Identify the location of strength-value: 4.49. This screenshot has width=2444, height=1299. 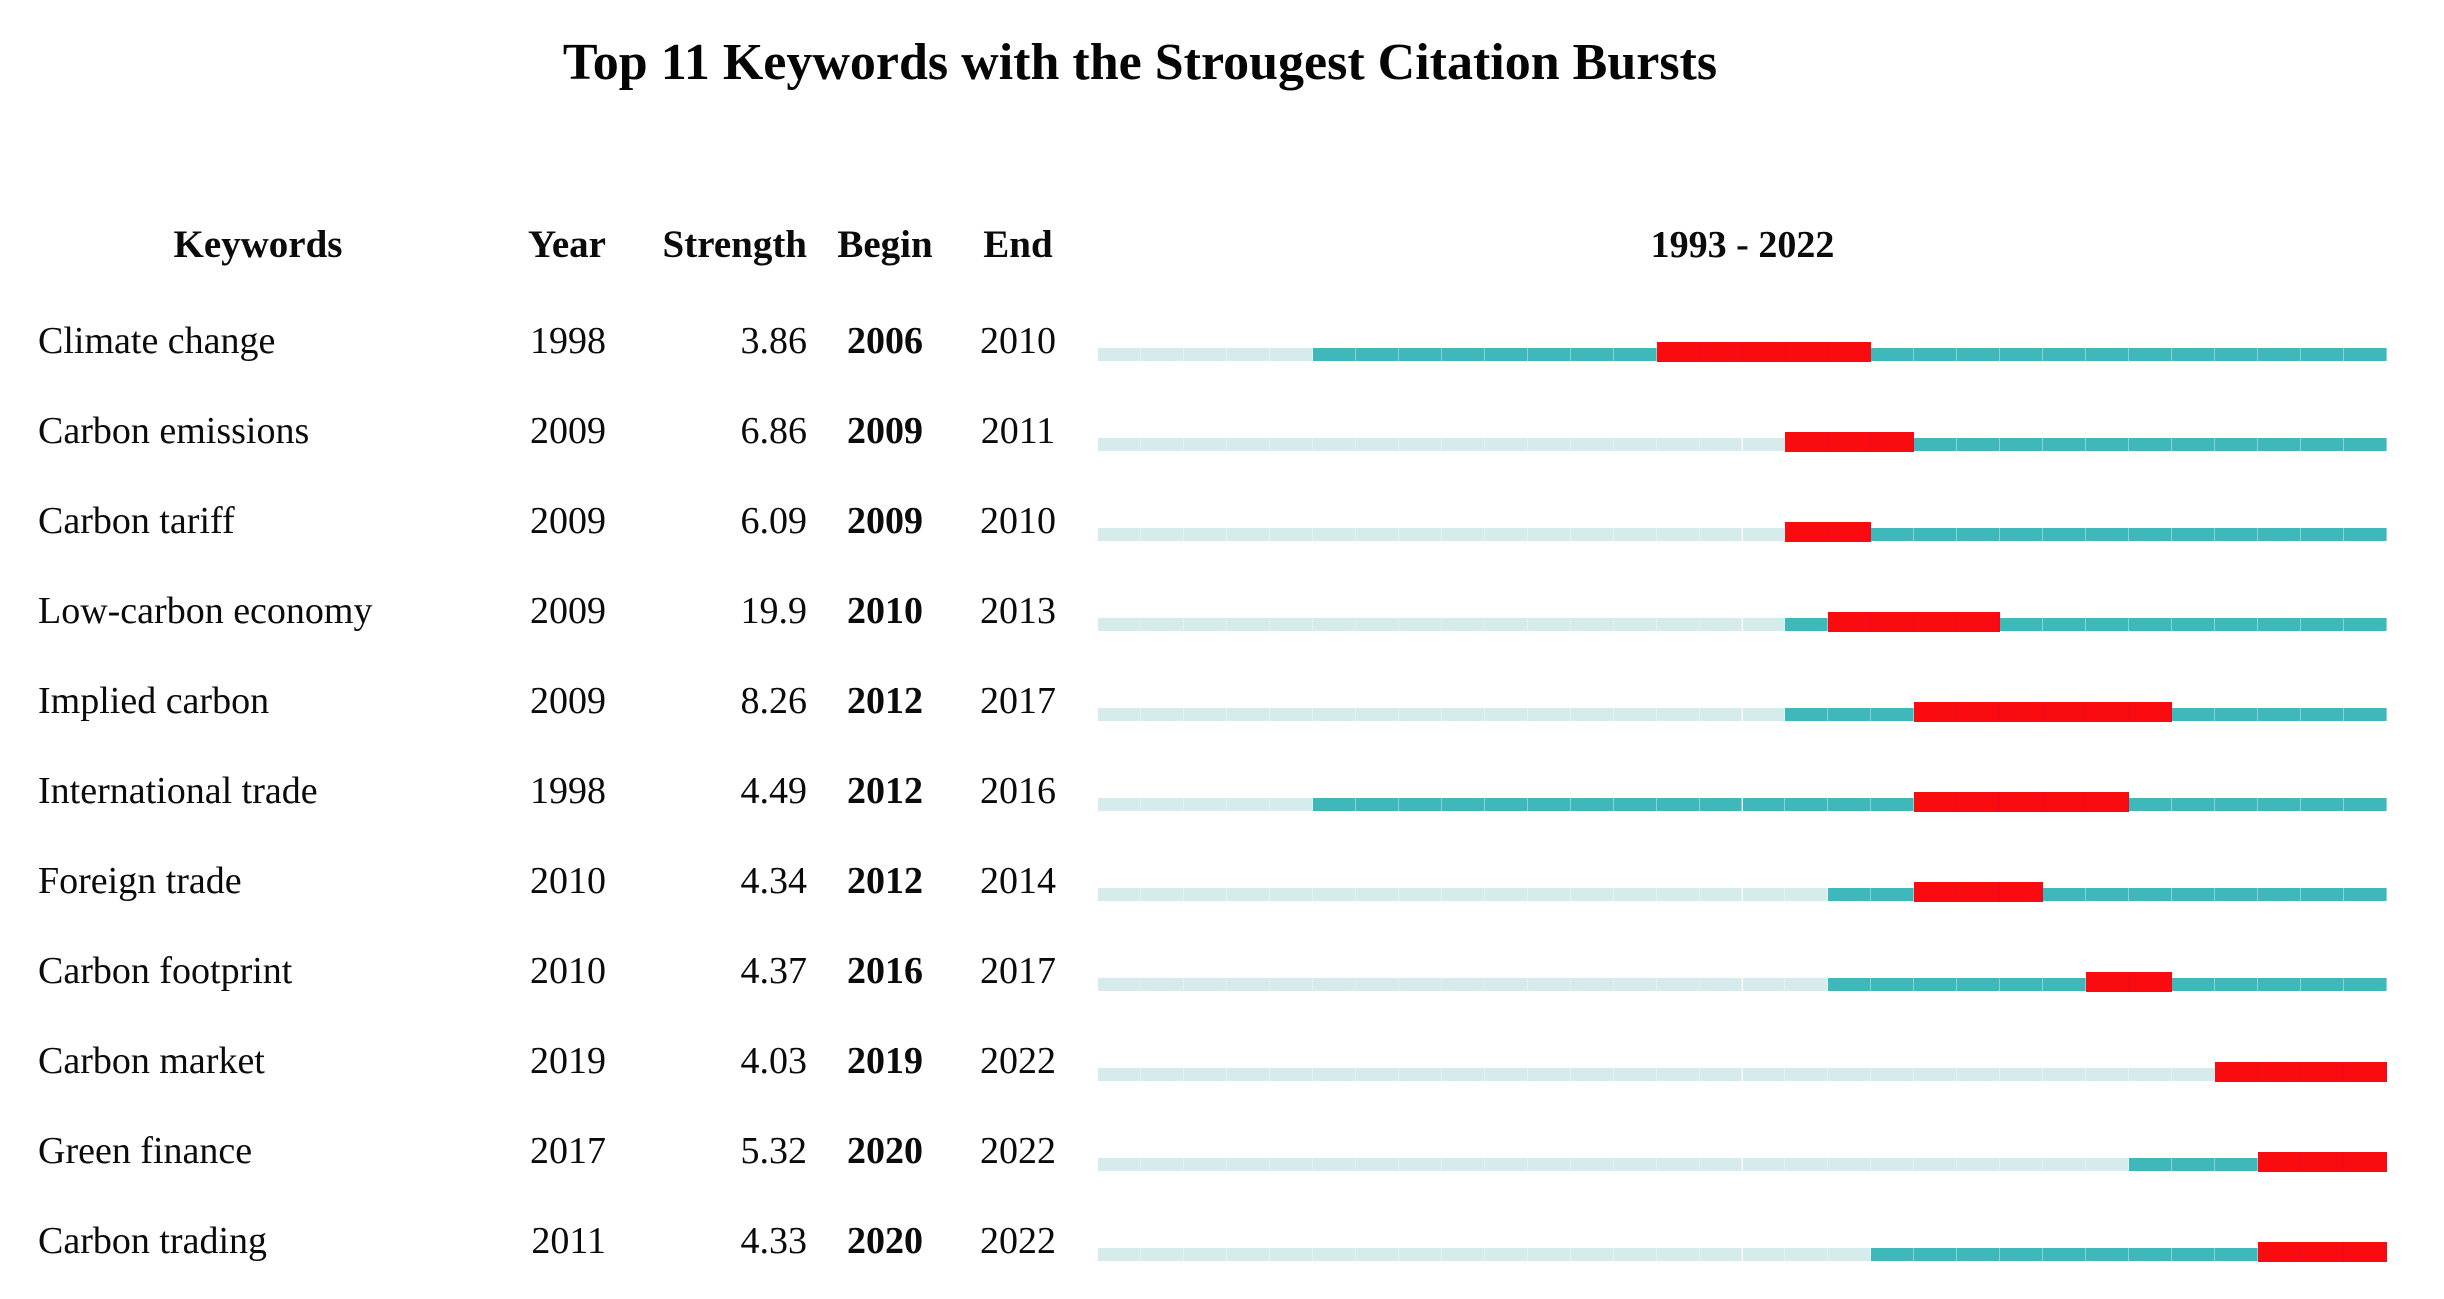
(774, 791).